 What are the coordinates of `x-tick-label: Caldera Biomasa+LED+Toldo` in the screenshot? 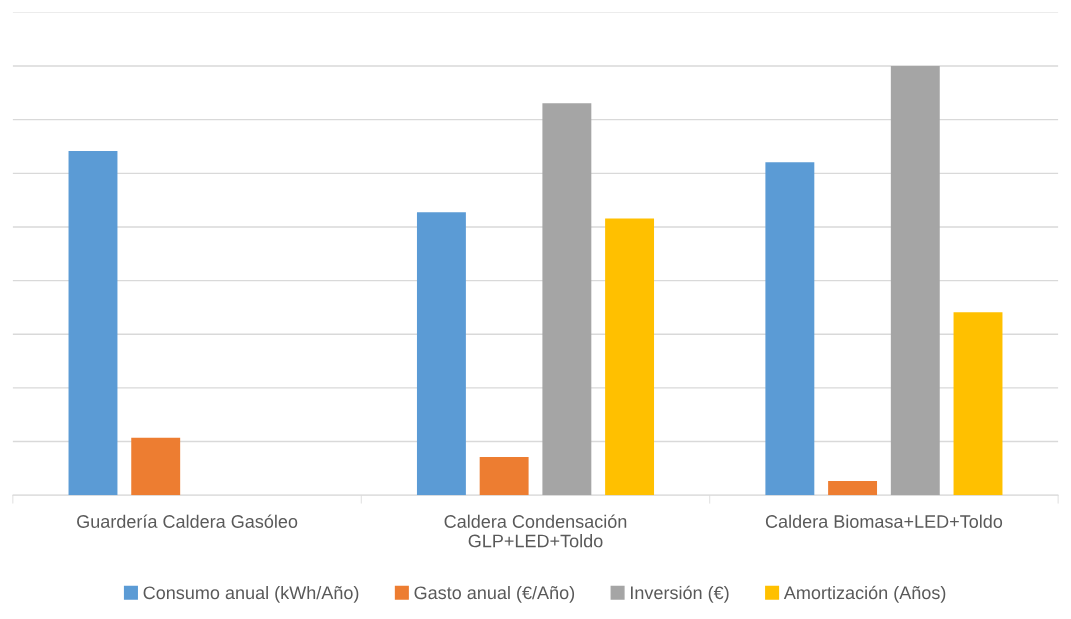 It's located at (884, 521).